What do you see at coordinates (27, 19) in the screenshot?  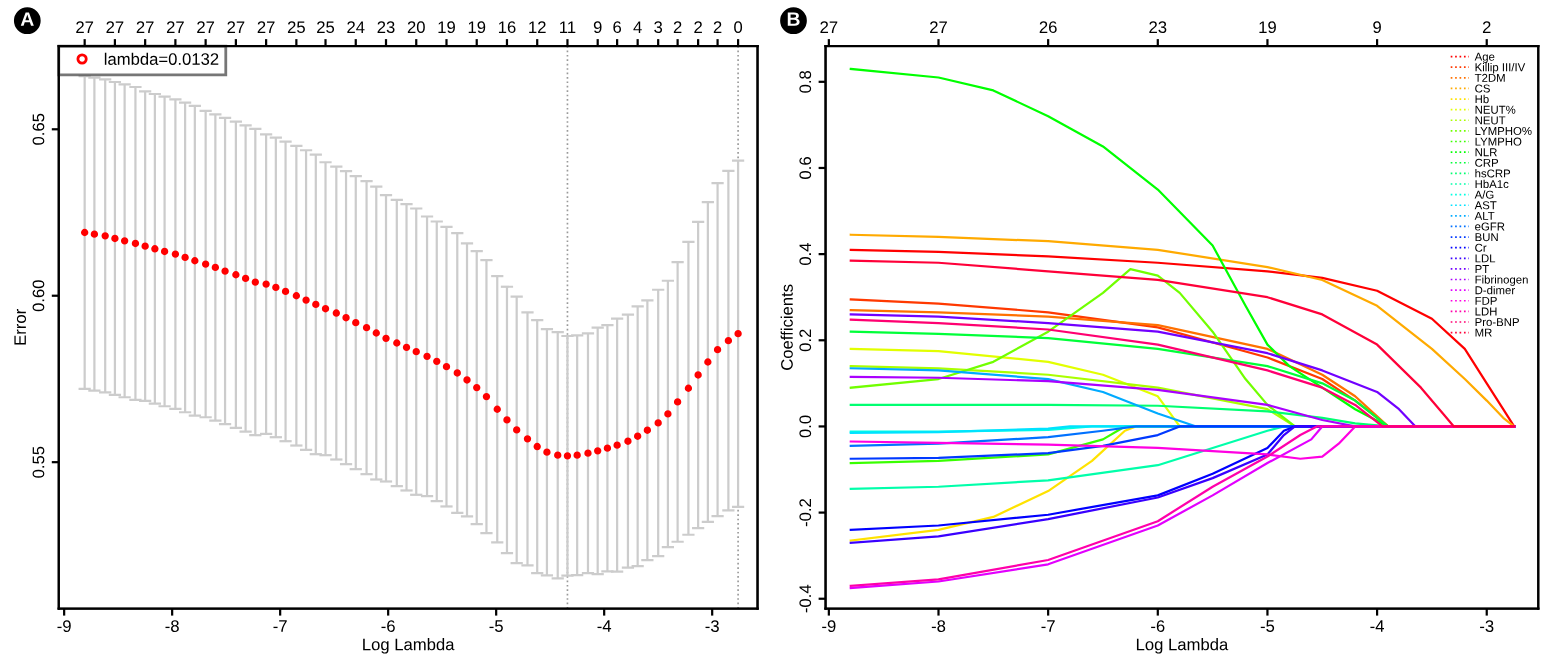 I see `text: A` at bounding box center [27, 19].